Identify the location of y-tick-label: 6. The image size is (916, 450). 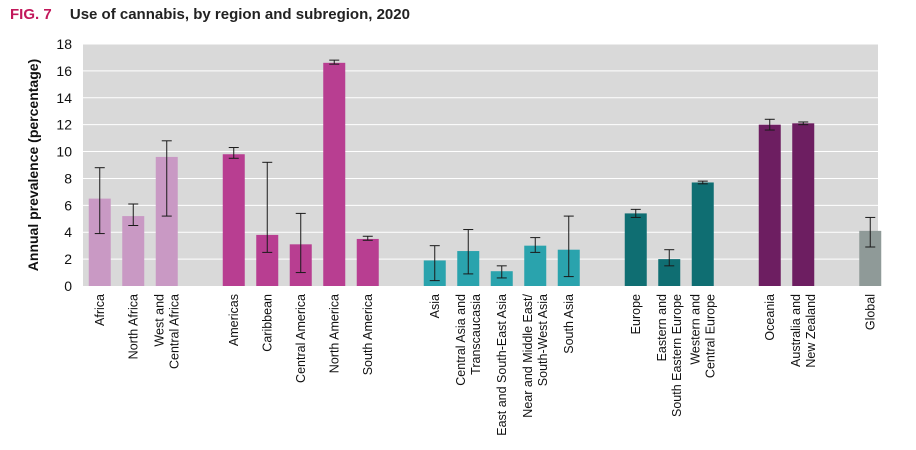
(68, 205).